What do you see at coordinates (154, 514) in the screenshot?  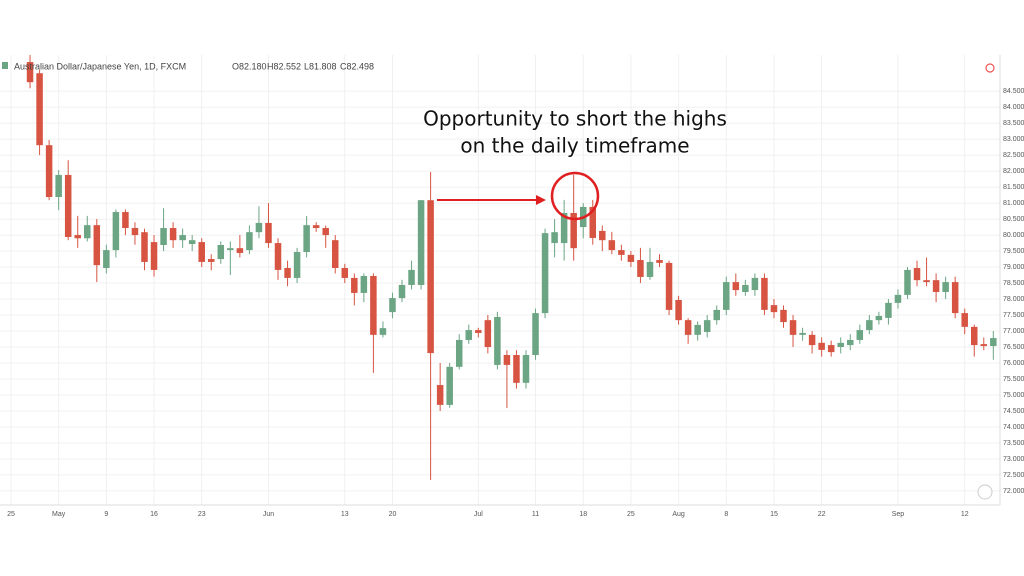 I see `x-tick-label: 16` at bounding box center [154, 514].